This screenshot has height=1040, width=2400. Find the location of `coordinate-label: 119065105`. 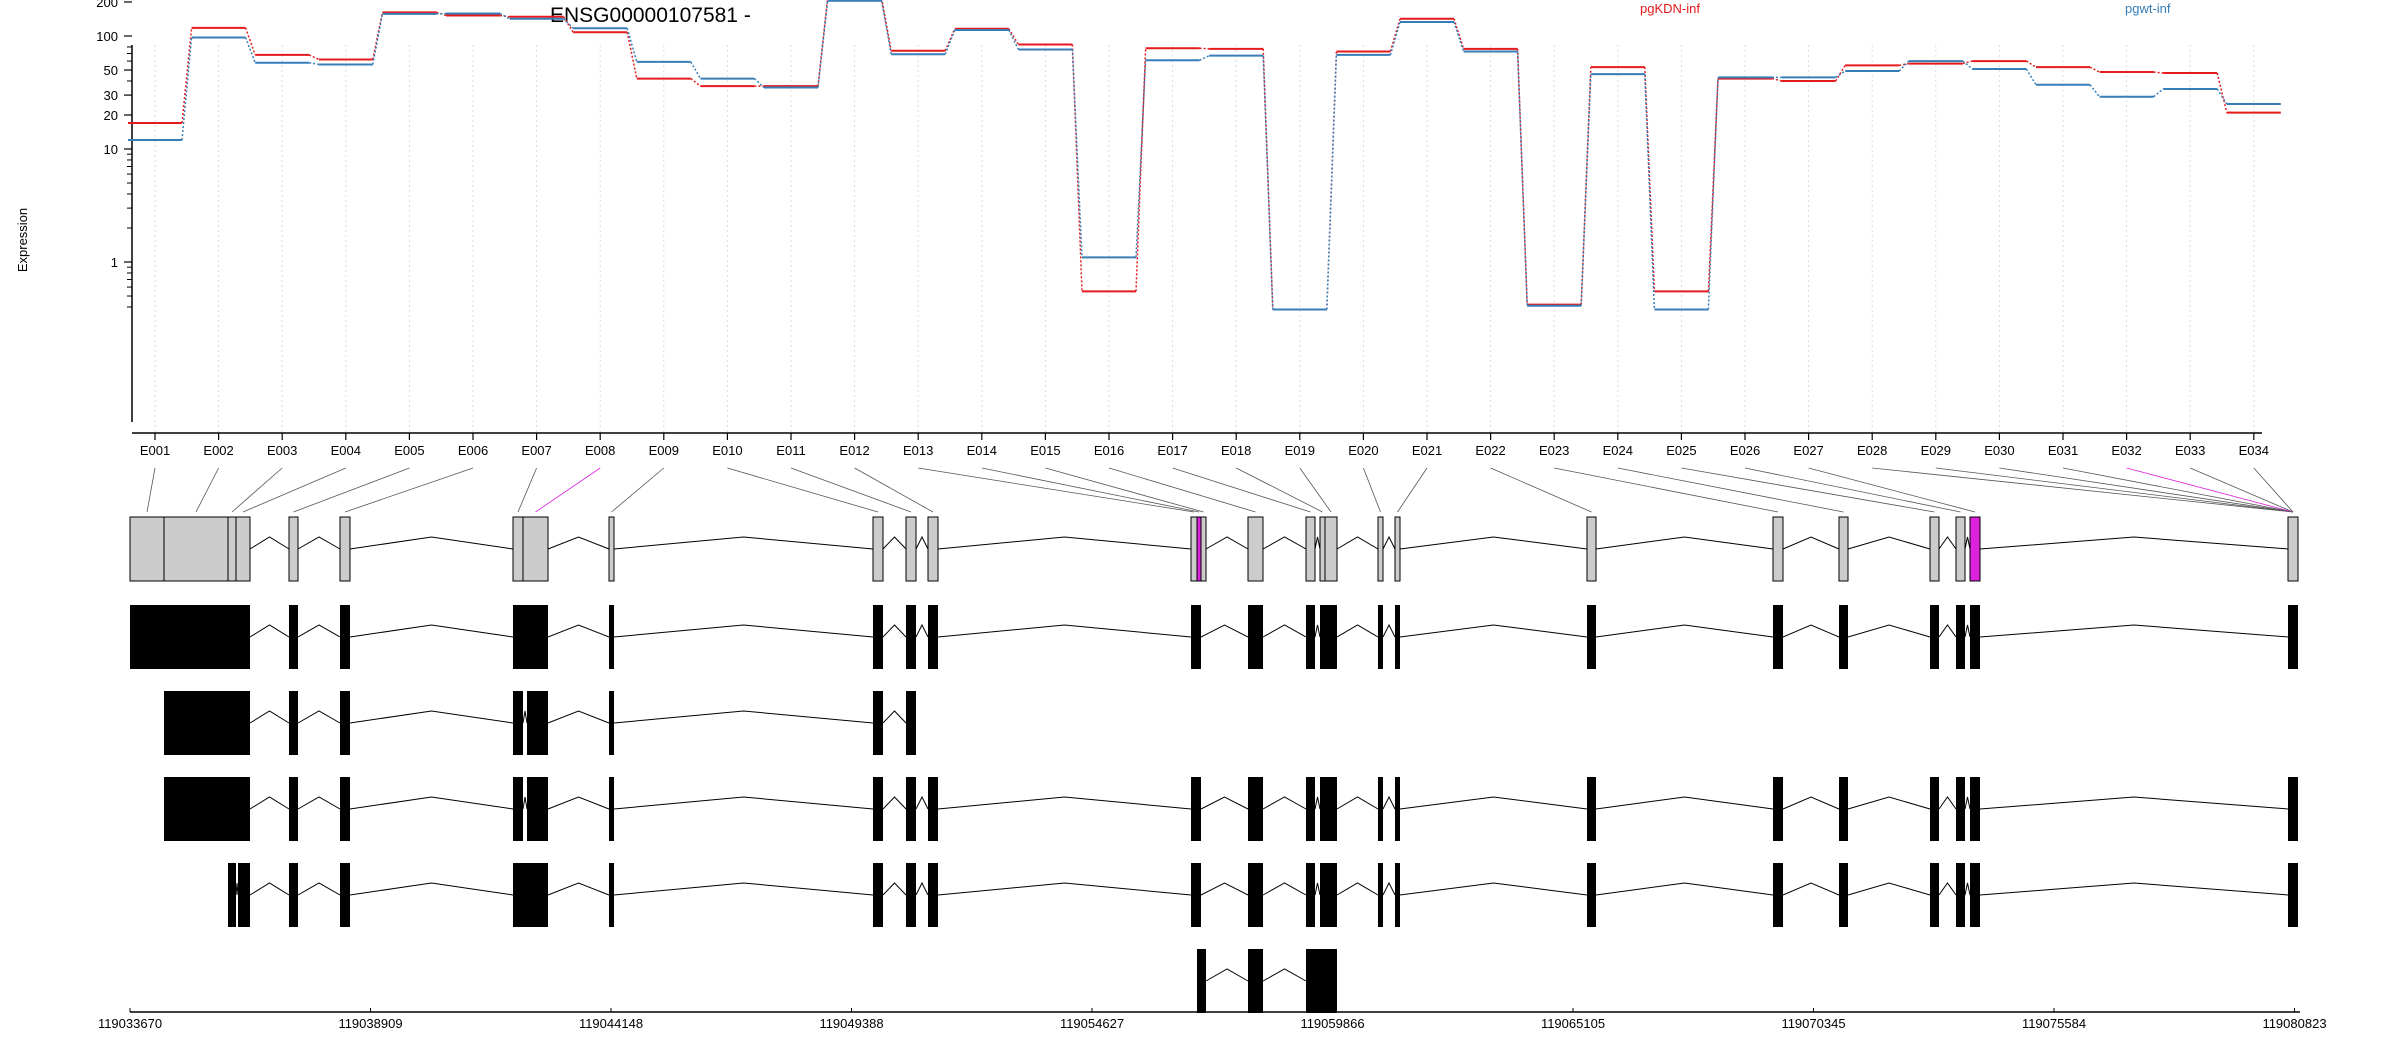

coordinate-label: 119065105 is located at coordinates (1573, 1023).